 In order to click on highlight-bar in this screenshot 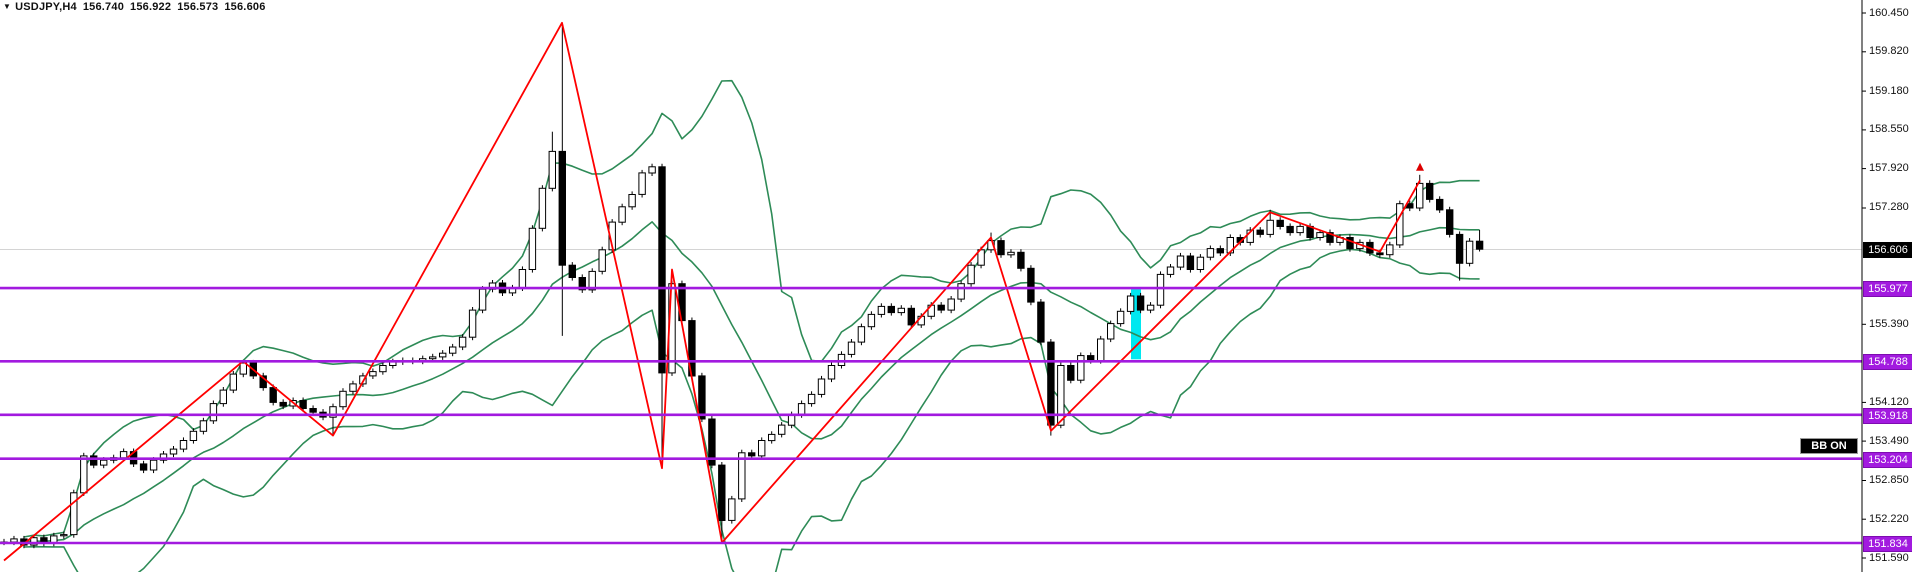, I will do `click(1136, 324)`.